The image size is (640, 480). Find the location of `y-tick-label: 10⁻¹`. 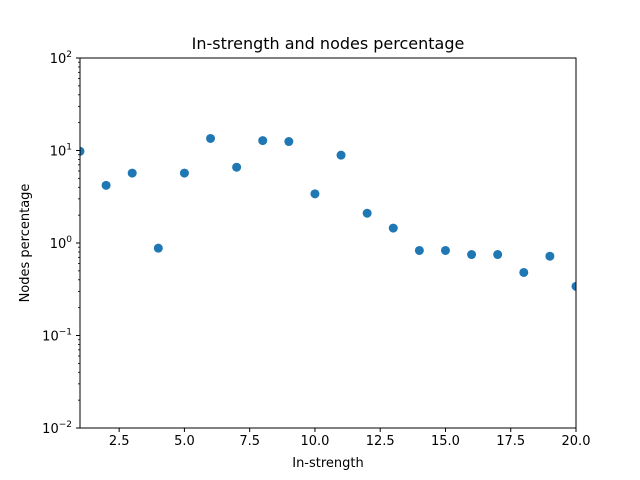

y-tick-label: 10⁻¹ is located at coordinates (57, 336).